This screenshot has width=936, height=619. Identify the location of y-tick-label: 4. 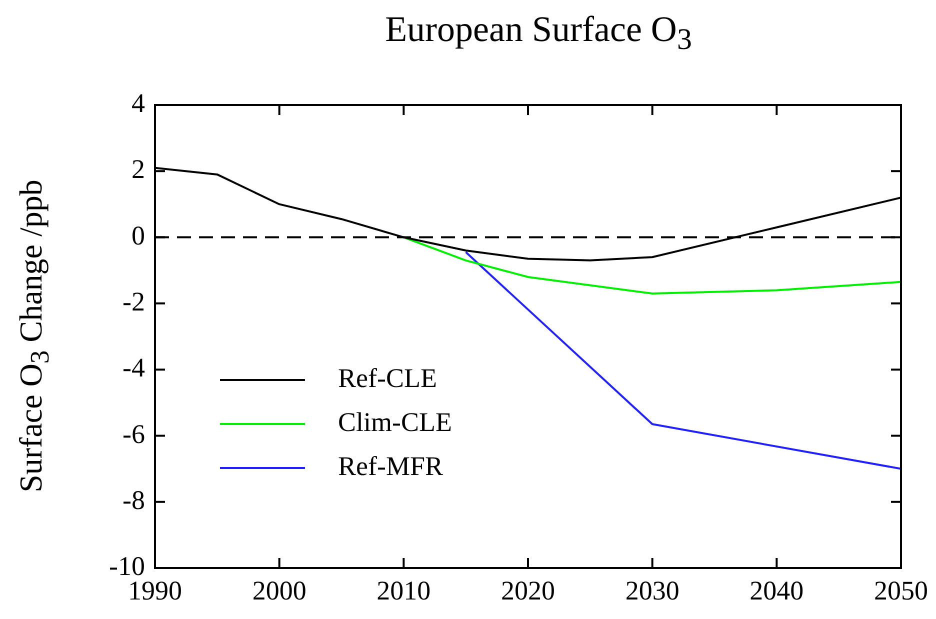
(139, 103).